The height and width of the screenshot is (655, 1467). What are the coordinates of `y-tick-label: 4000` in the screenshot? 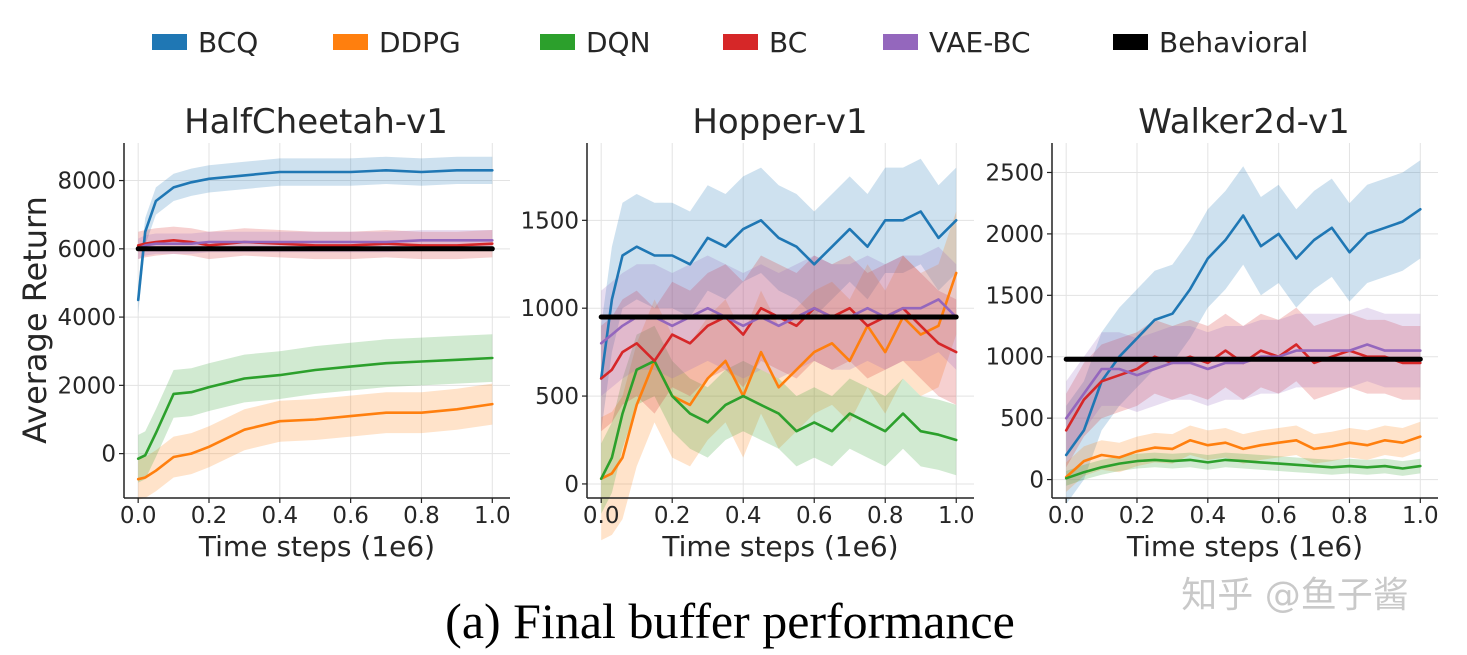 It's located at (86, 318).